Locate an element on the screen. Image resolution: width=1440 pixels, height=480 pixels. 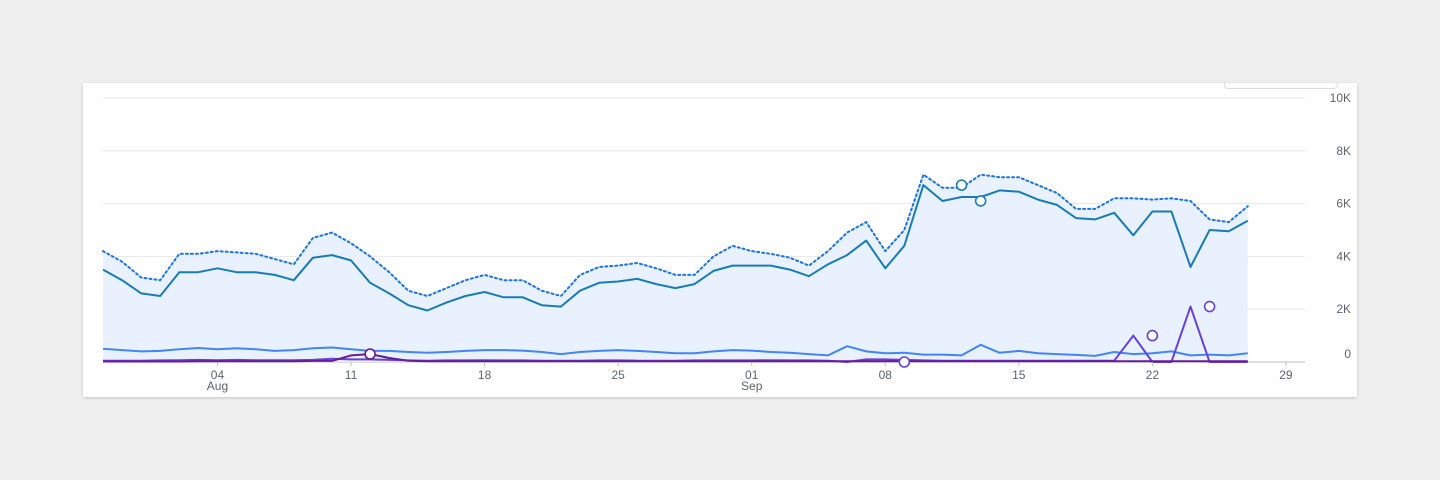
y-tick-label: 0 is located at coordinates (1347, 354).